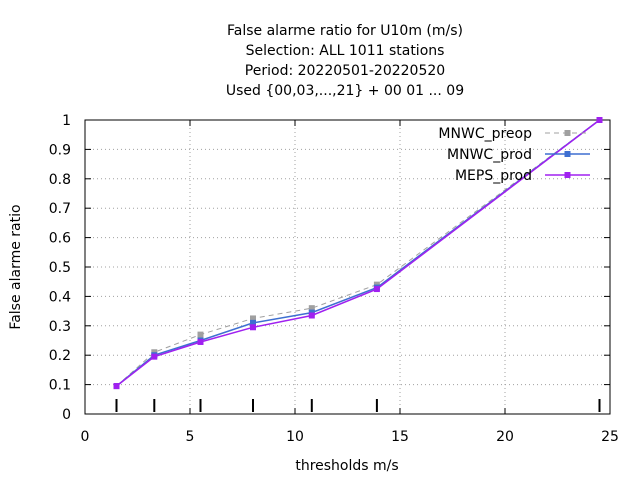 Image resolution: width=640 pixels, height=480 pixels. I want to click on legend-marker-MEPS_prod, so click(567, 175).